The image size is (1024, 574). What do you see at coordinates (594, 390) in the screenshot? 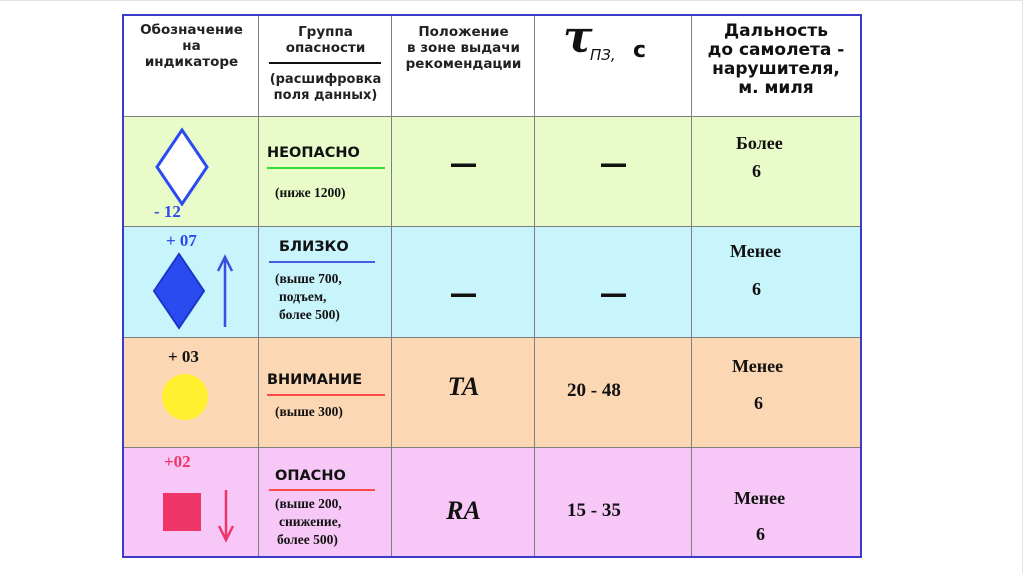
I see `tau-value: 20 - 48` at bounding box center [594, 390].